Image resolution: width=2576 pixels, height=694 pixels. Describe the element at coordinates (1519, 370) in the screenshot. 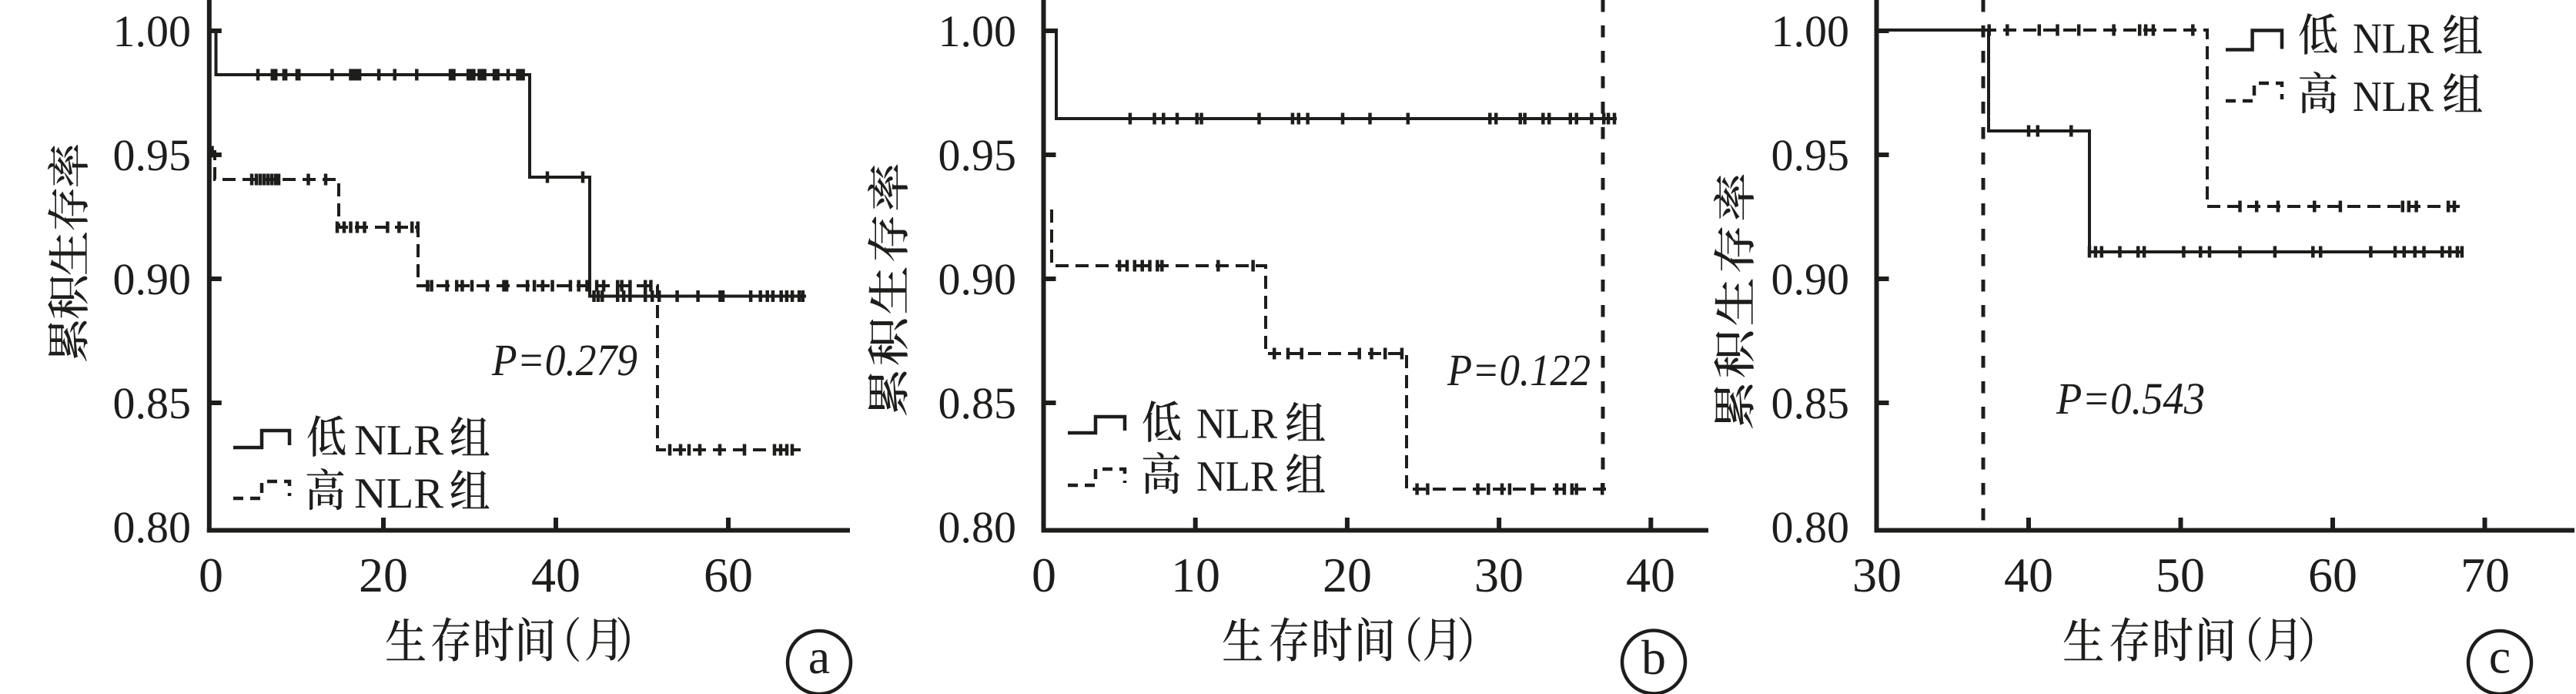

I see `svg-text: P=0.122` at that location.